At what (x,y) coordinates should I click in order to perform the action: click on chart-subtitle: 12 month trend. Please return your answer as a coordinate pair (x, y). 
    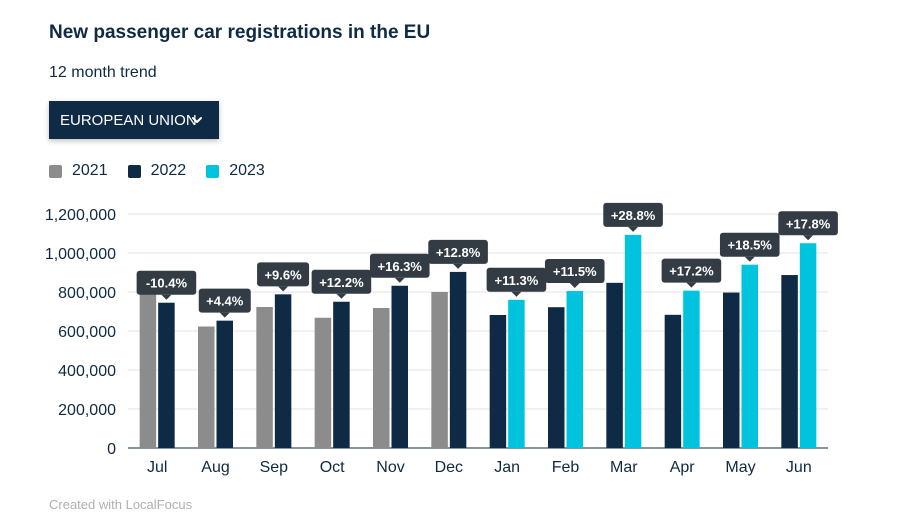
    Looking at the image, I should click on (103, 72).